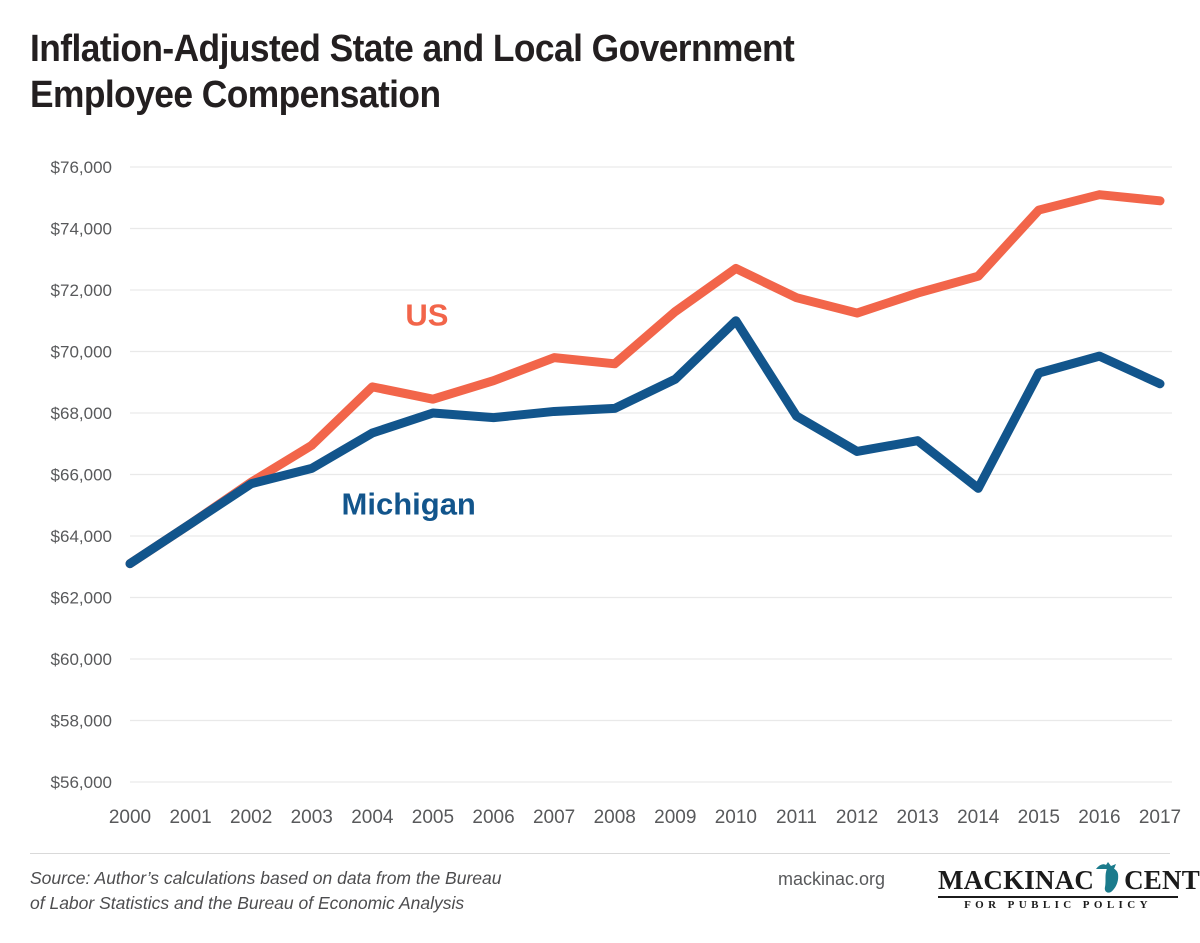  What do you see at coordinates (615, 817) in the screenshot?
I see `x-axis-tick-label: 2008` at bounding box center [615, 817].